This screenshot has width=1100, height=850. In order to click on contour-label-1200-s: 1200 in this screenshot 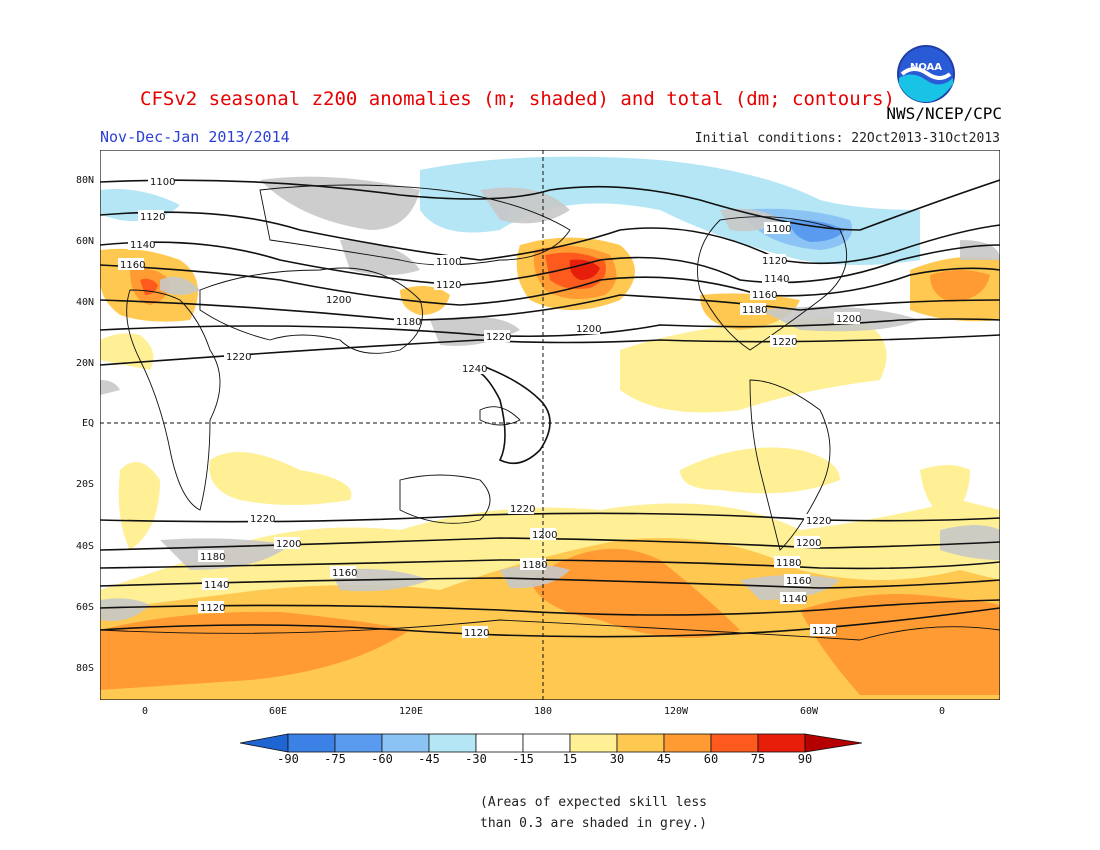, I will do `click(288, 544)`.